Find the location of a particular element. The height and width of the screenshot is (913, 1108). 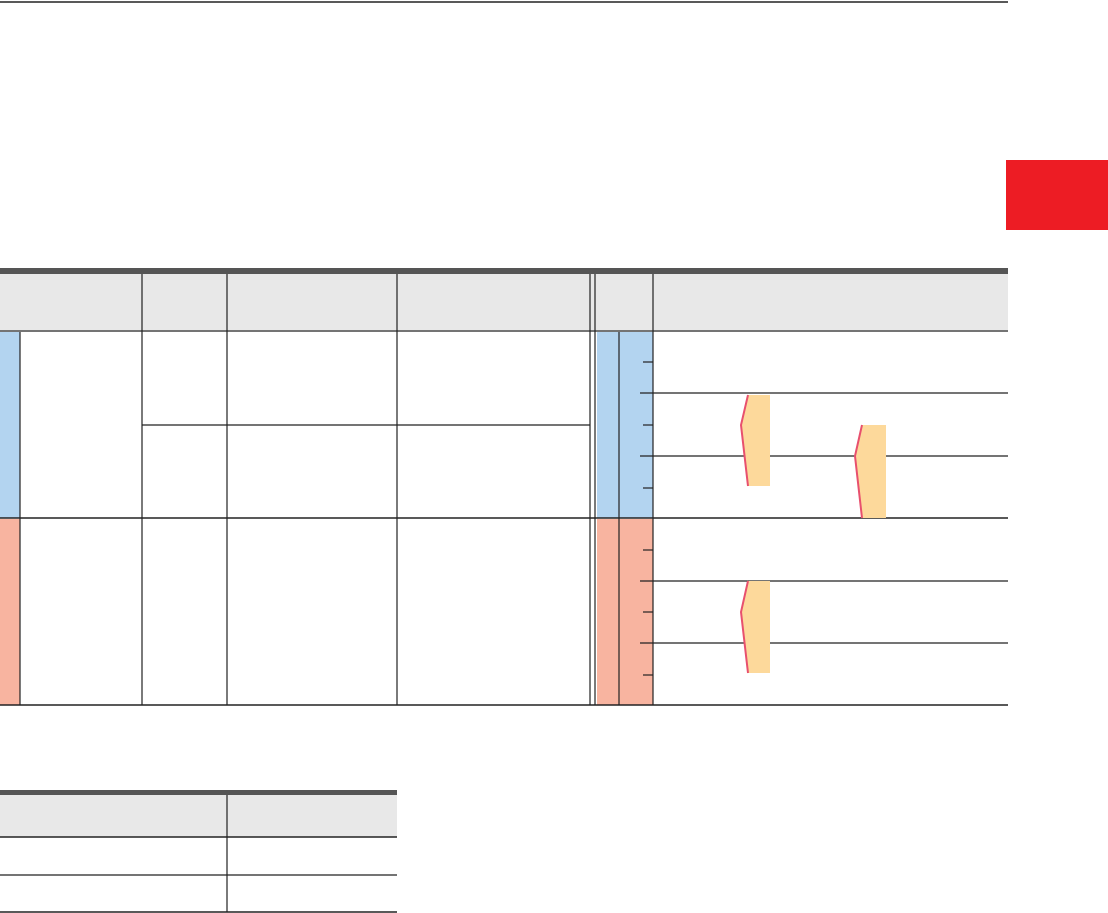

small-table is located at coordinates (198, 851).